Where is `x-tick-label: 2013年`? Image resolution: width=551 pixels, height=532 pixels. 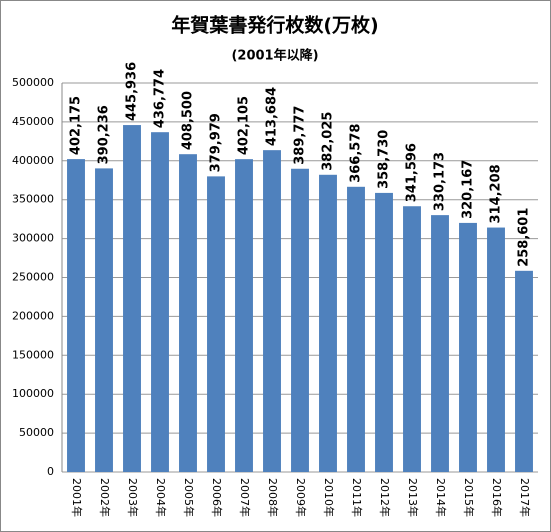
x-tick-label: 2013年 is located at coordinates (413, 497).